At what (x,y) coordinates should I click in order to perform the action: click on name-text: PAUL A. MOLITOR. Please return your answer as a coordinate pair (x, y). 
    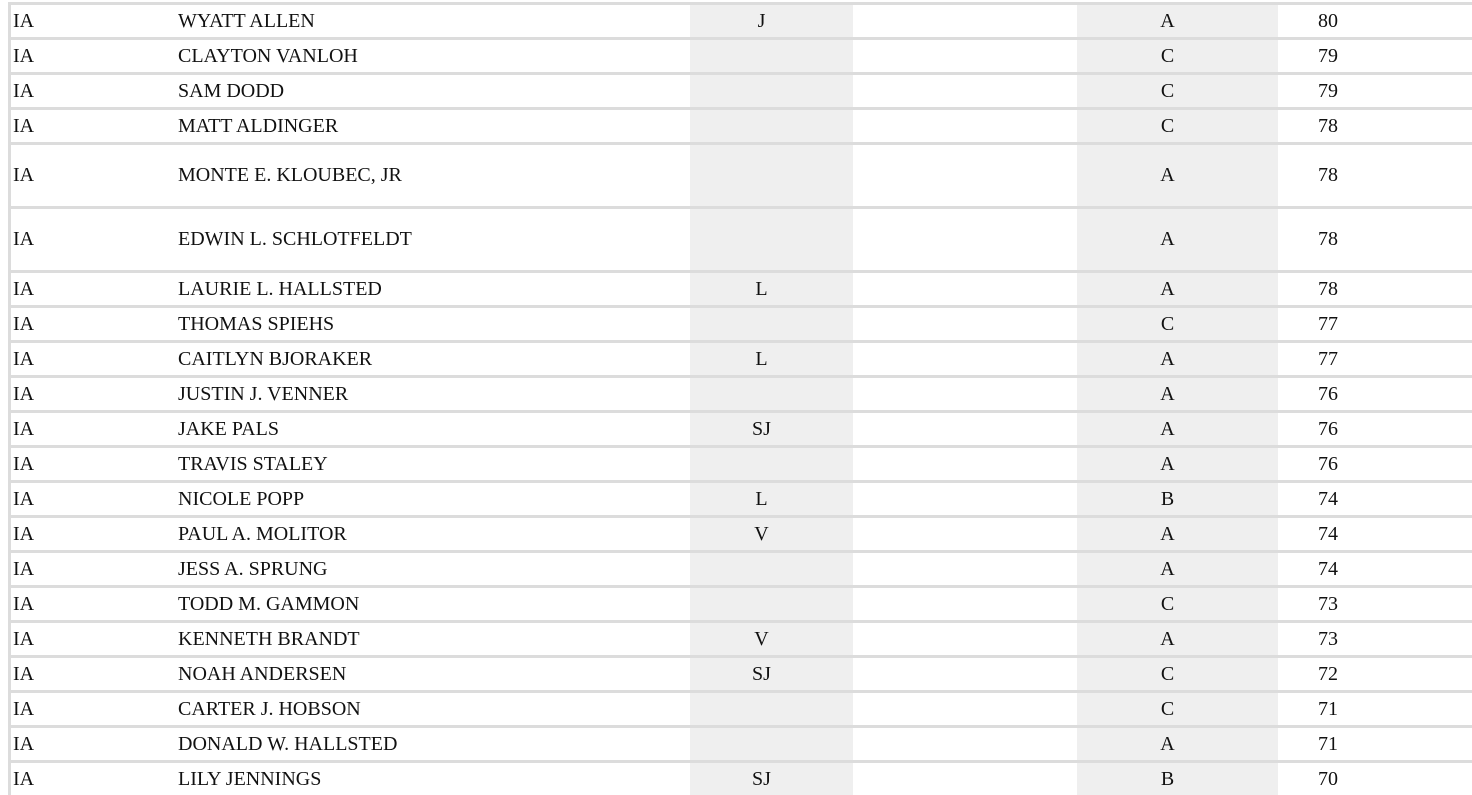
    Looking at the image, I should click on (262, 534).